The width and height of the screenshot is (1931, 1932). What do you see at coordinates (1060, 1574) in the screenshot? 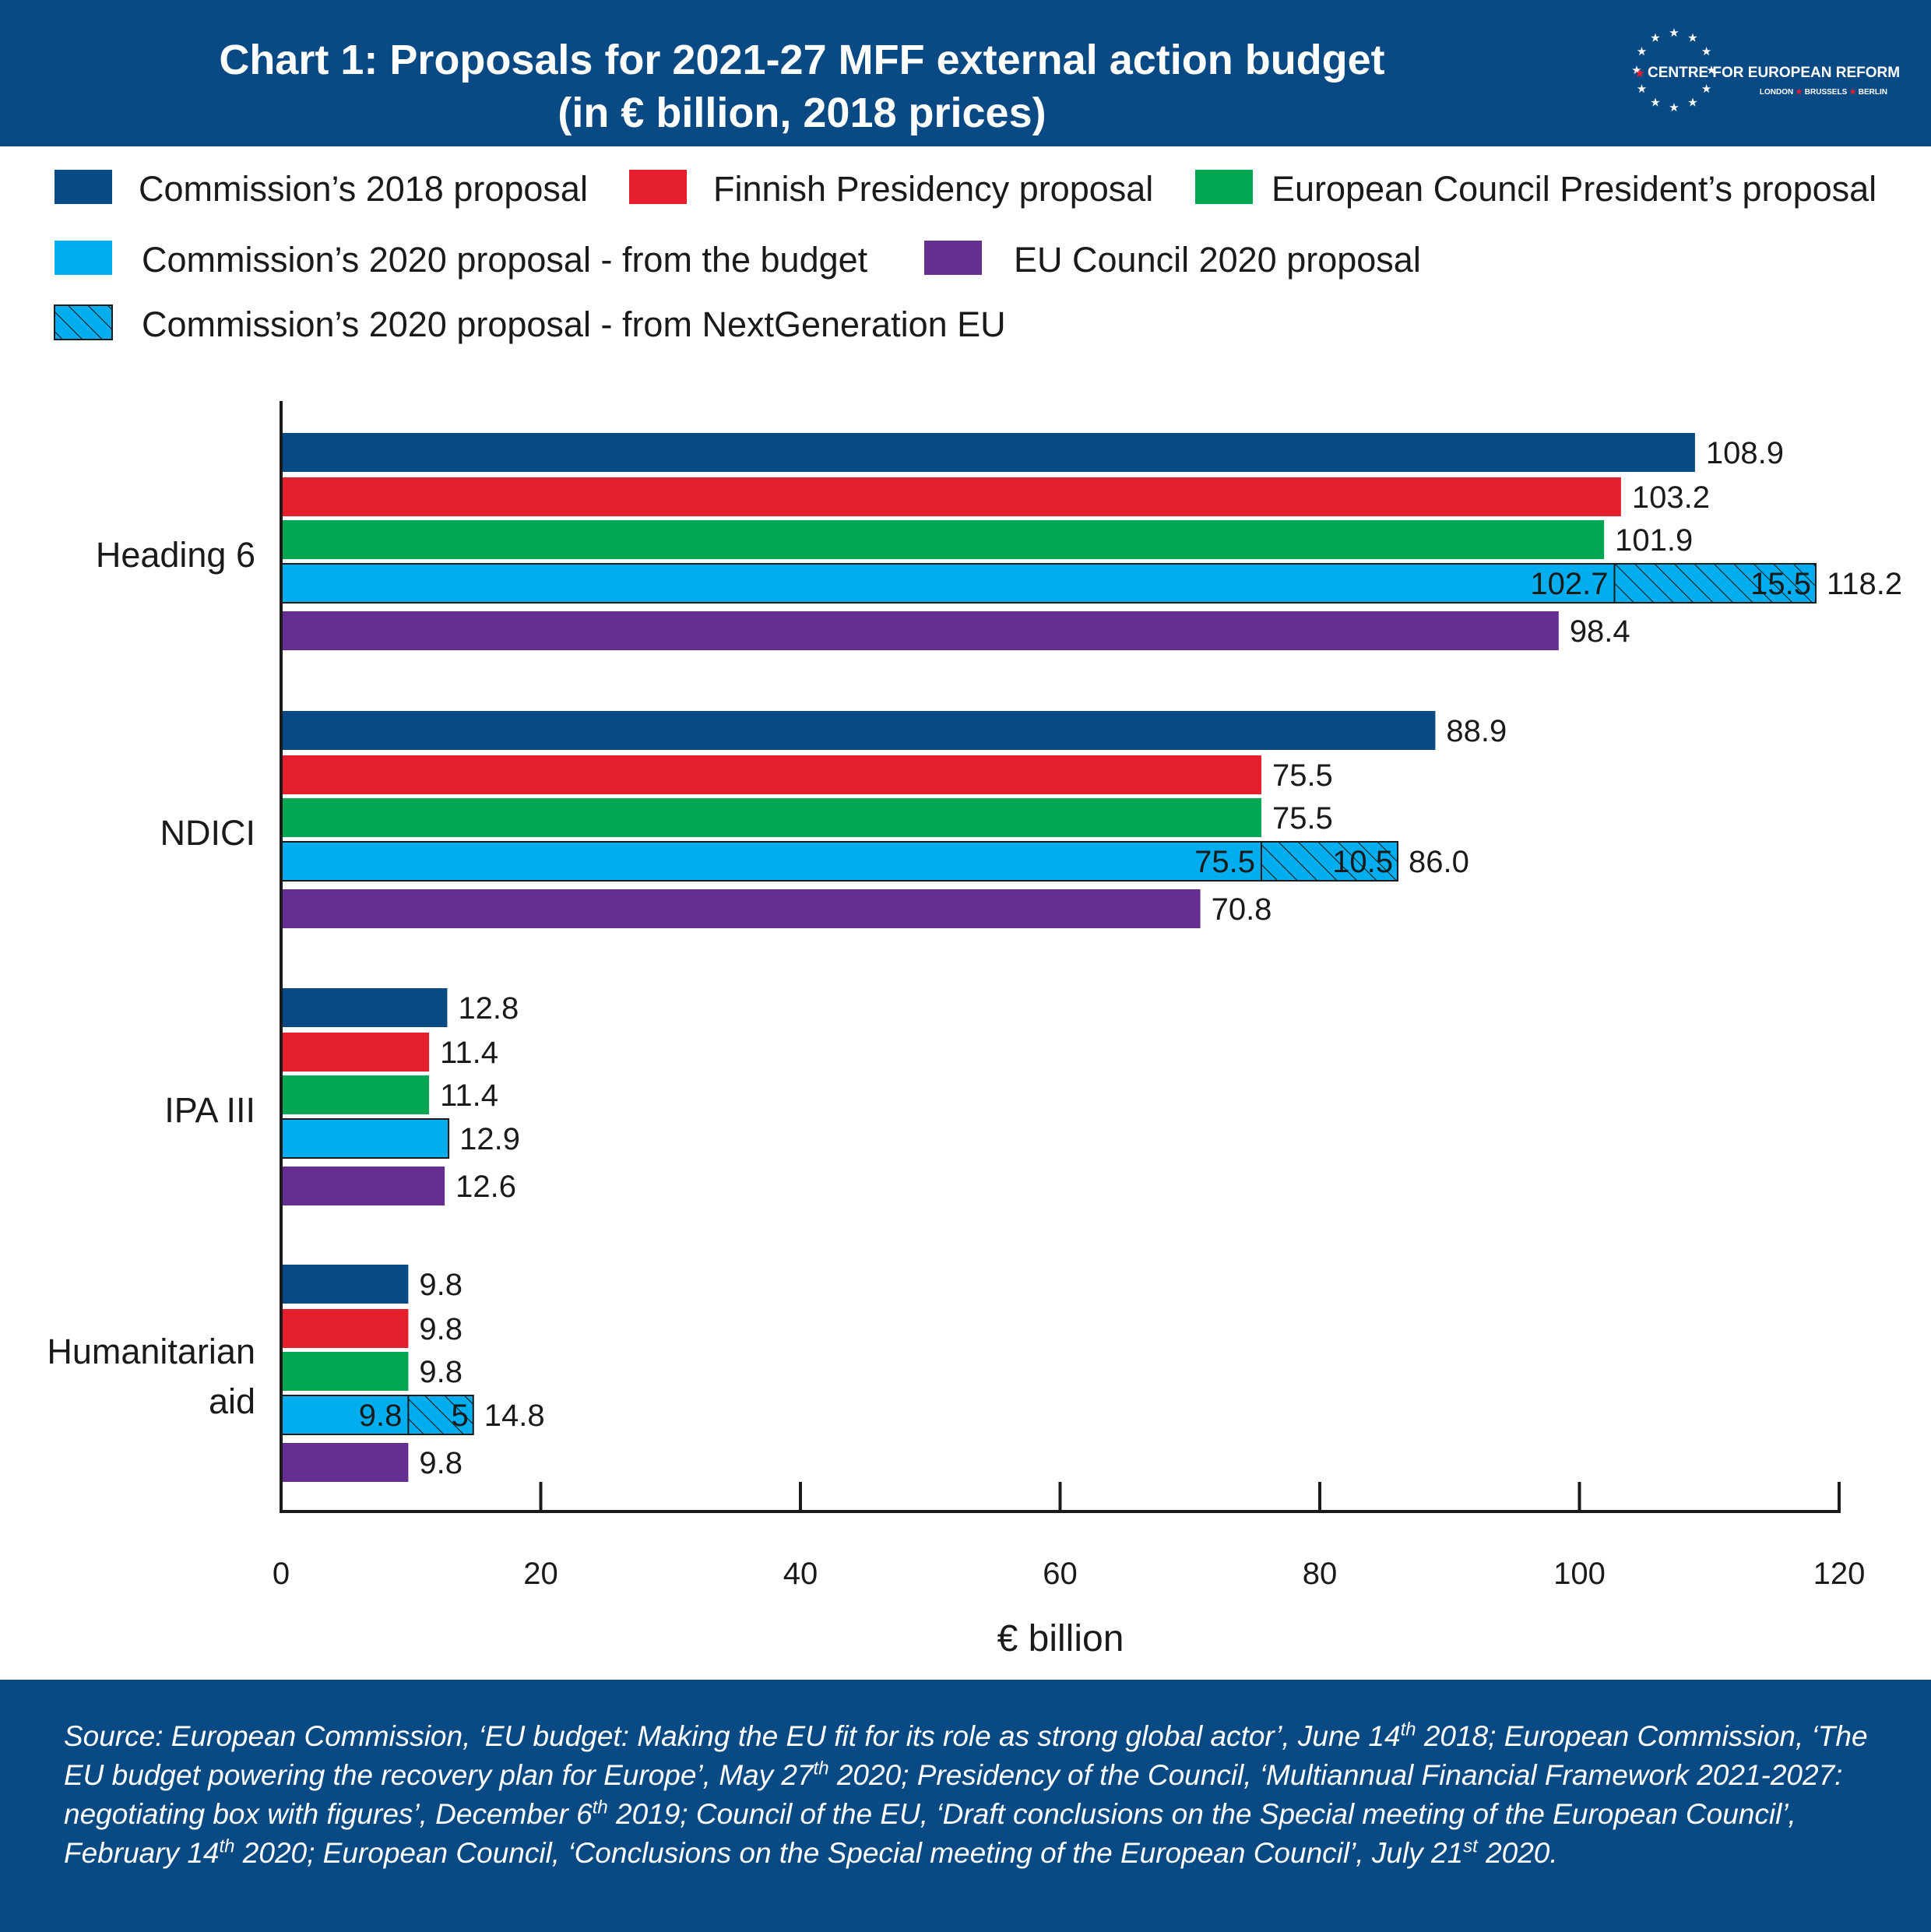
I see `x-tick-label: 60` at bounding box center [1060, 1574].